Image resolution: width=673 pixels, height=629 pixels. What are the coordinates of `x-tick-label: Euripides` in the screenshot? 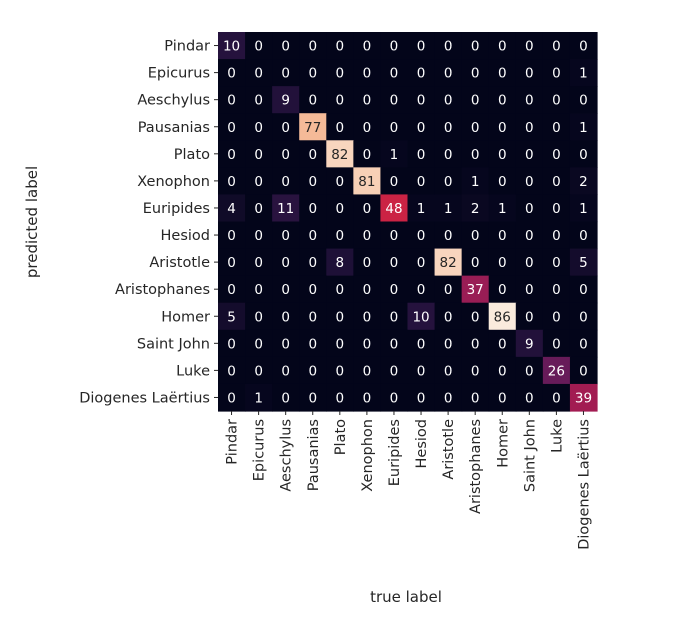 It's located at (395, 452).